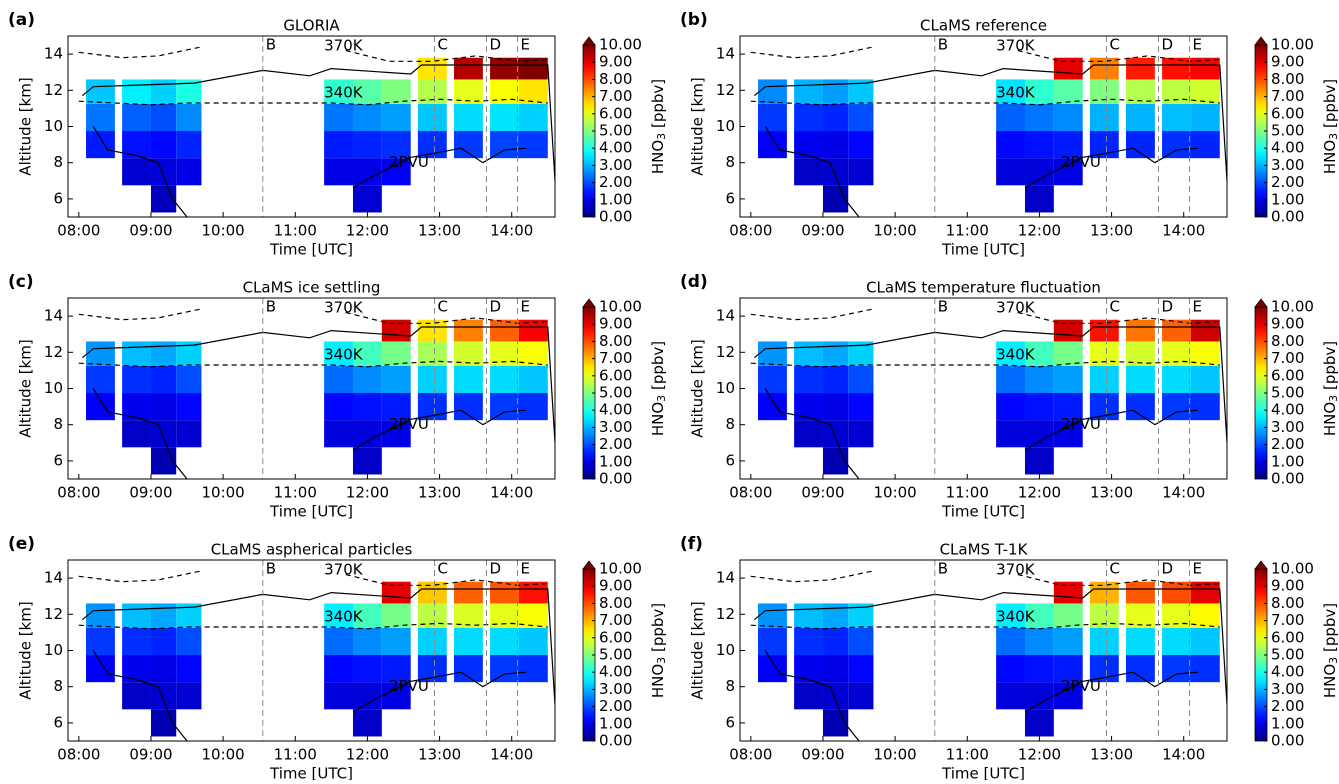 The width and height of the screenshot is (1339, 784). Describe the element at coordinates (1330, 681) in the screenshot. I see `label-main: HNO` at that location.